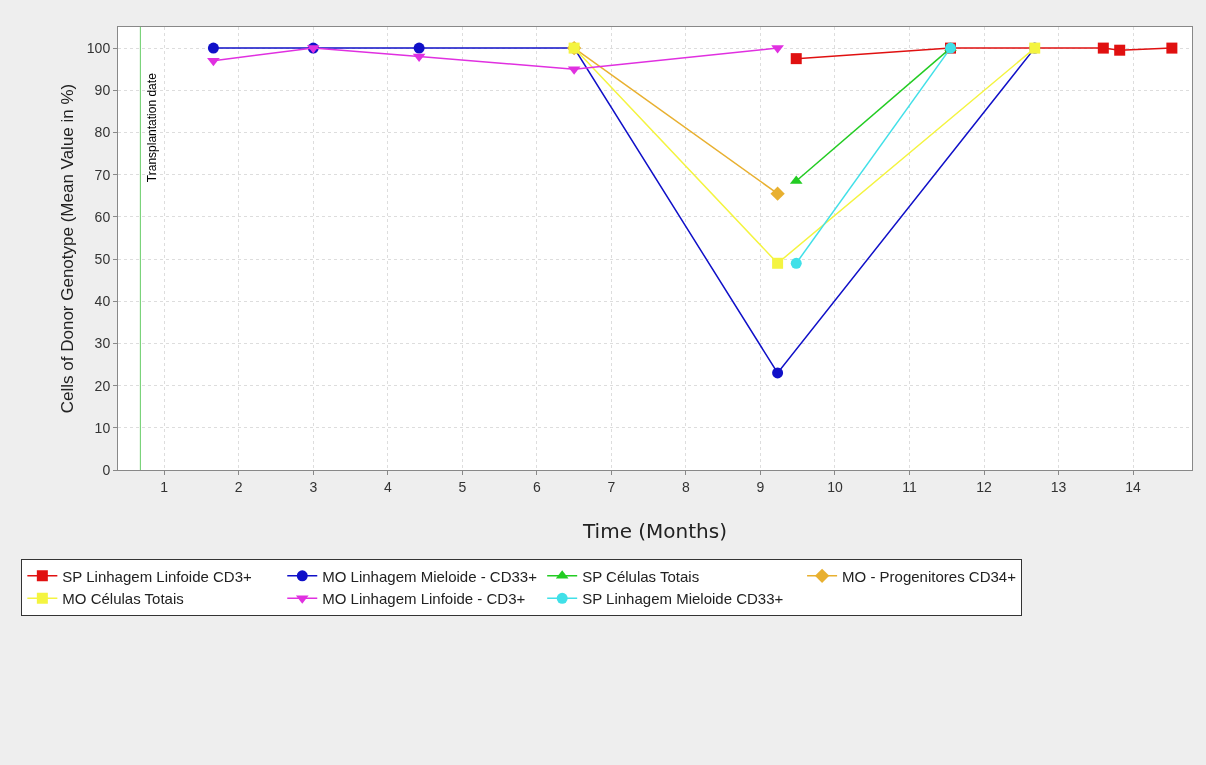 The image size is (1206, 765). I want to click on x-tick-label: 7, so click(611, 486).